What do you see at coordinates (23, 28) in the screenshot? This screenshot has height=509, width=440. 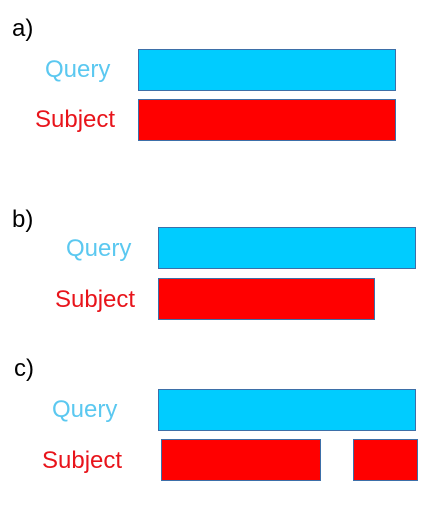 I see `panel-label-a: a)` at bounding box center [23, 28].